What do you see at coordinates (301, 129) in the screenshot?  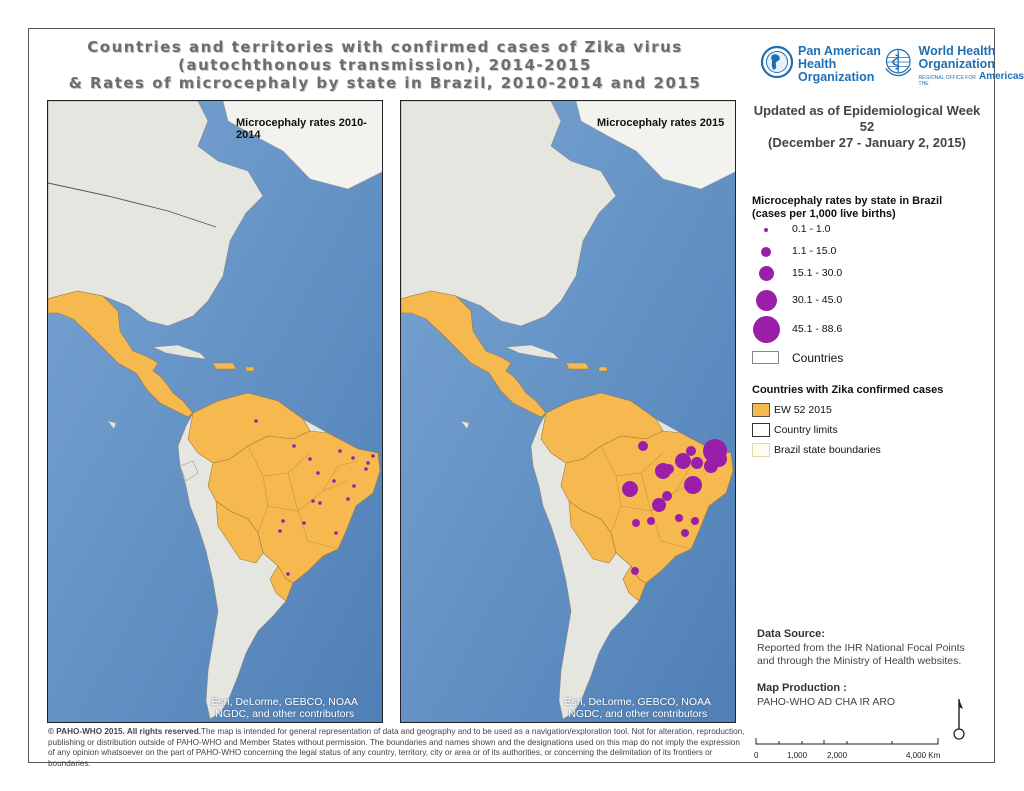 I see `left-map-title: Microcephaly rates 2010-2014` at bounding box center [301, 129].